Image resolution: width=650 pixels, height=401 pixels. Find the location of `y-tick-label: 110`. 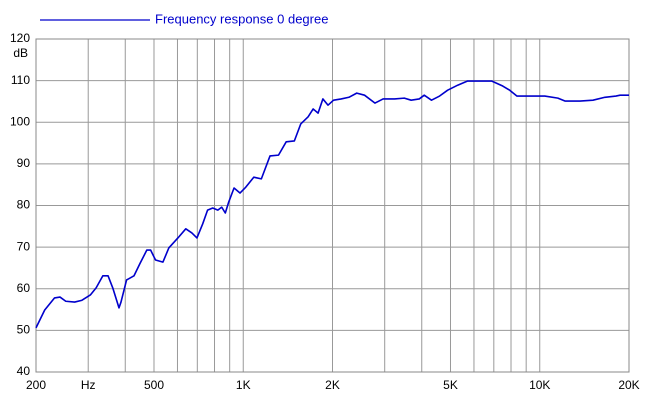

y-tick-label: 110 is located at coordinates (20, 80).